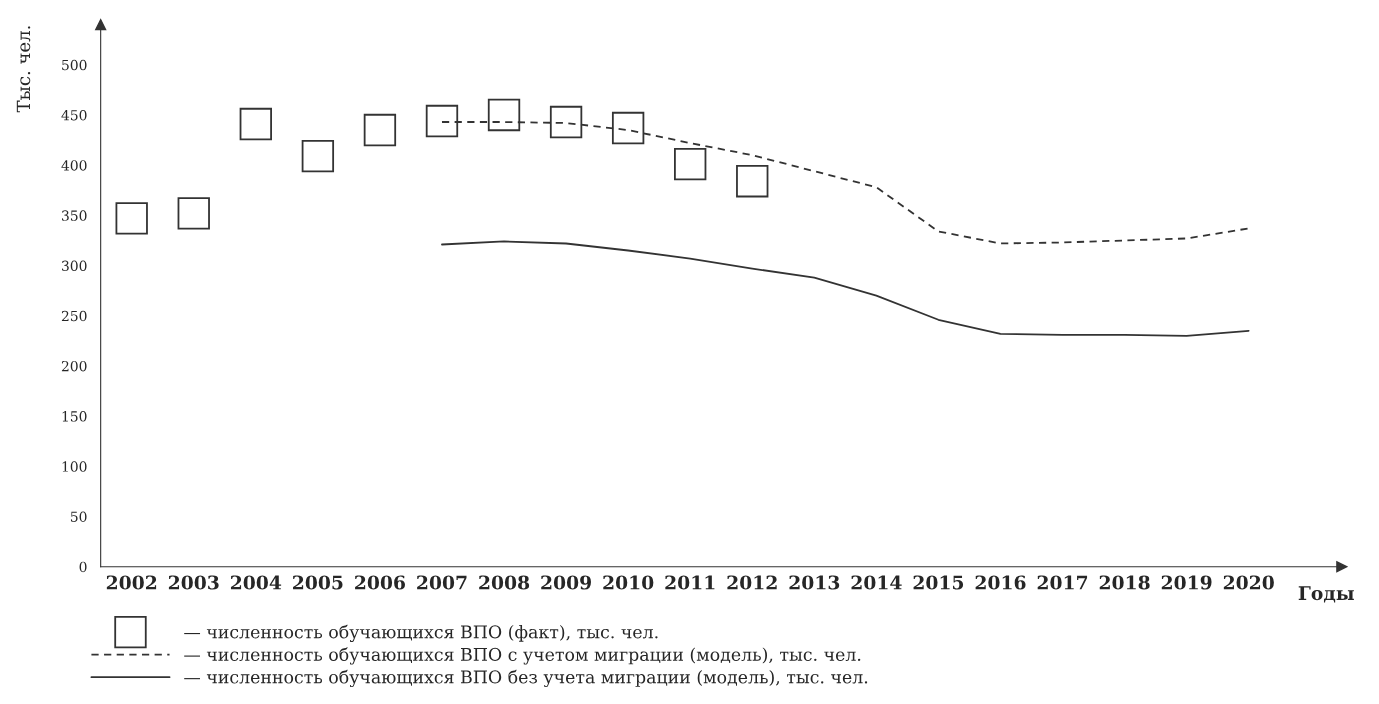 This screenshot has width=1379, height=704. Describe the element at coordinates (318, 582) in the screenshot. I see `x-tick-label: 2005` at that location.